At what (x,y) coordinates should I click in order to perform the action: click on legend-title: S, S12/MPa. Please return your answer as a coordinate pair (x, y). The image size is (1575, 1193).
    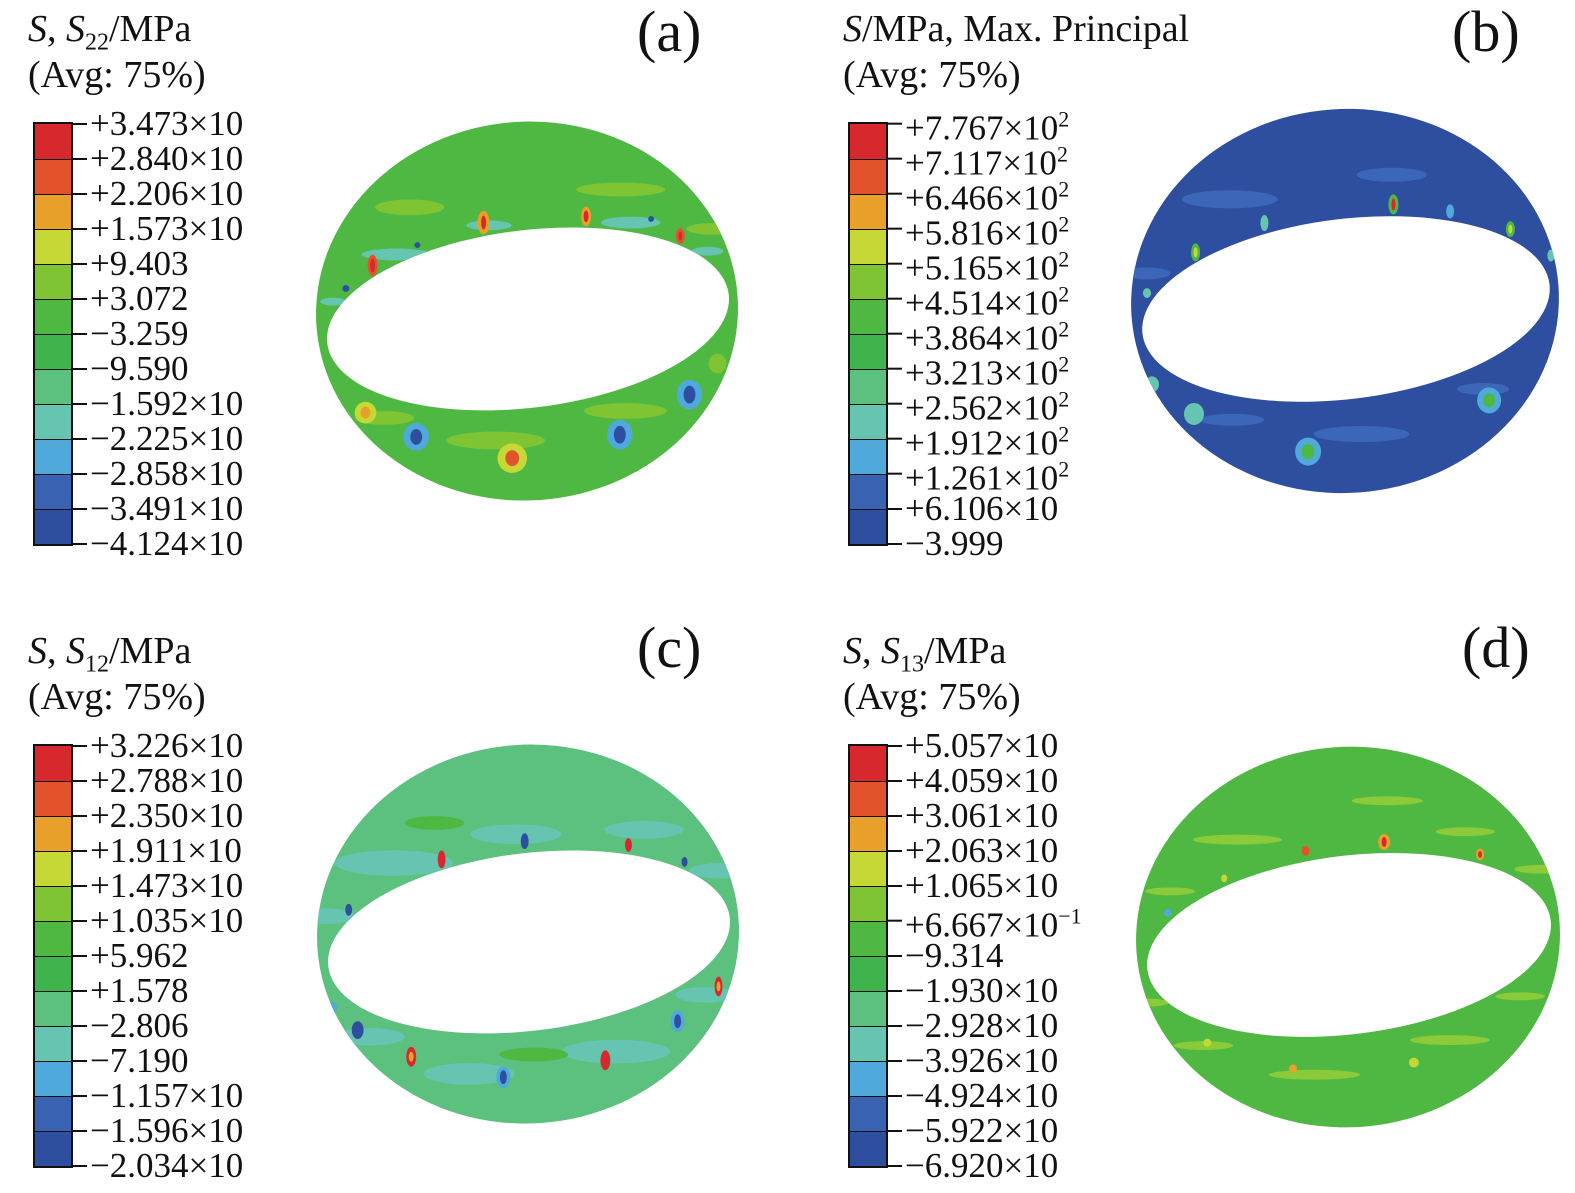
    Looking at the image, I should click on (110, 654).